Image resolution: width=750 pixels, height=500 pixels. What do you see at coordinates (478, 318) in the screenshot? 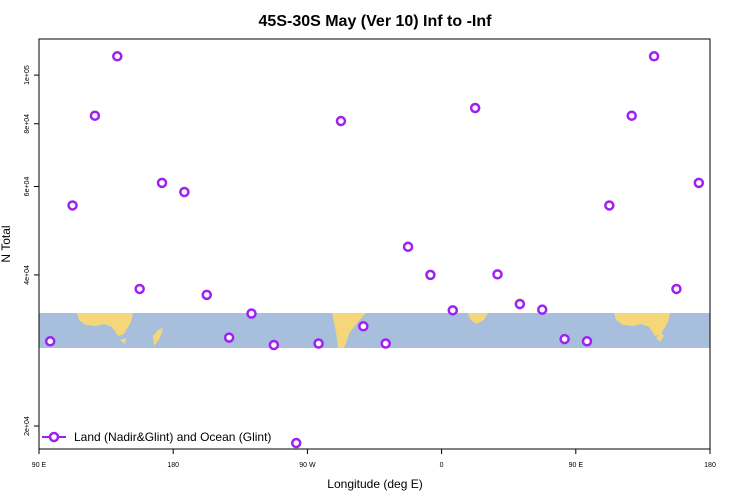
I see `land-south-africa` at bounding box center [478, 318].